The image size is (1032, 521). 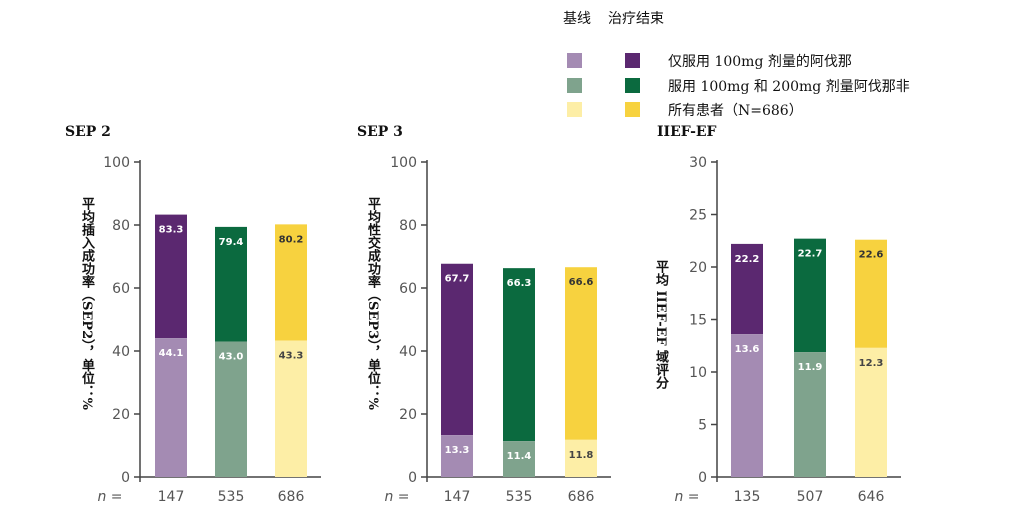 What do you see at coordinates (871, 497) in the screenshot?
I see `x-category-label-iief-2: 646` at bounding box center [871, 497].